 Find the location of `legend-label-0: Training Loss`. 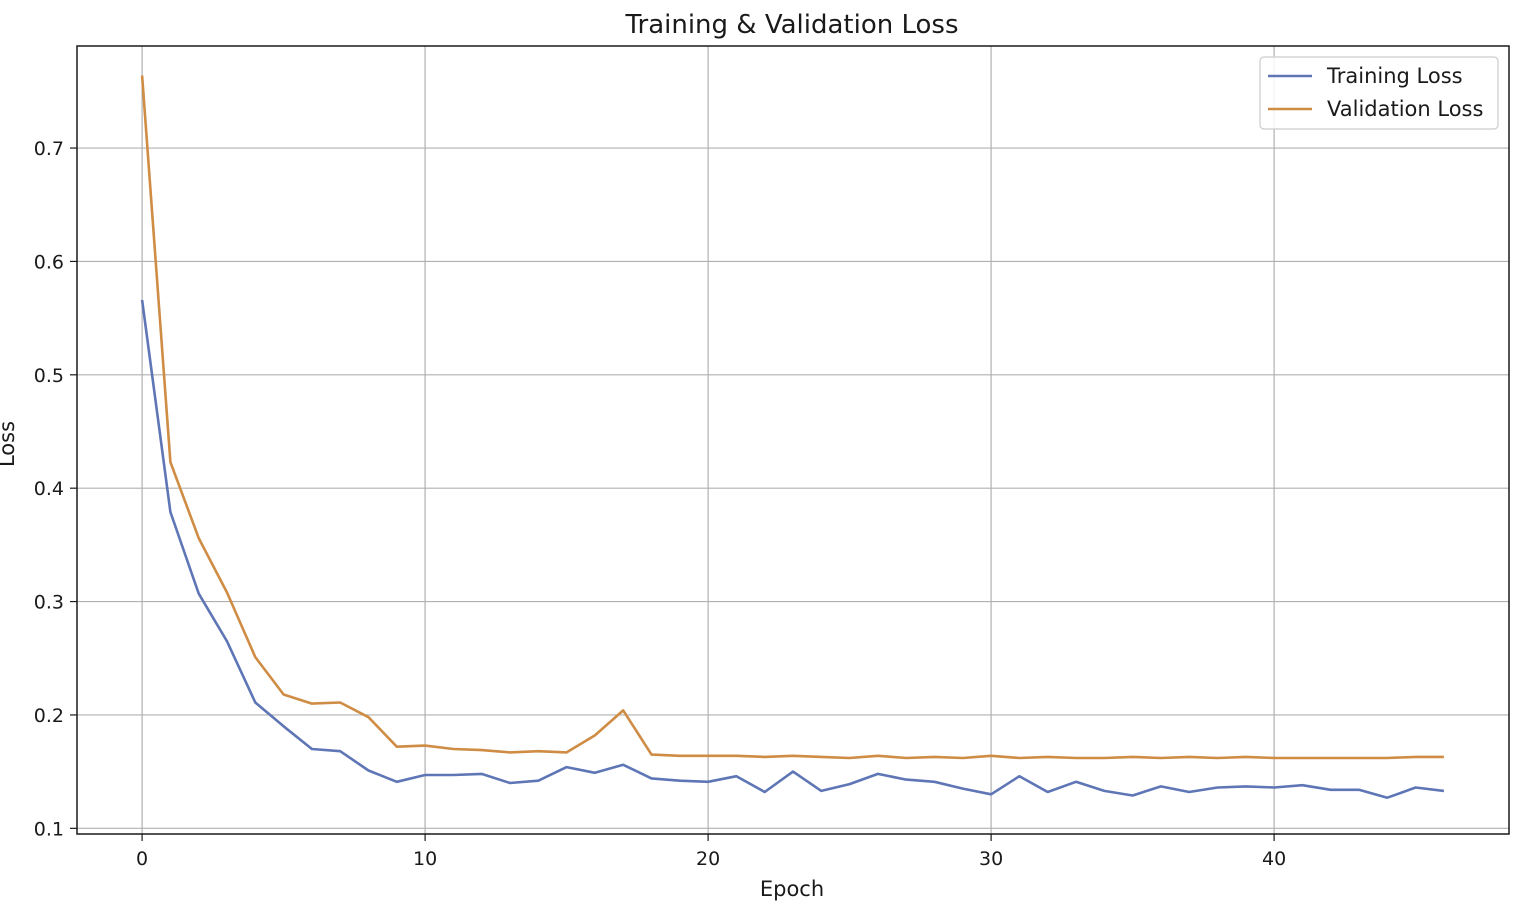

legend-label-0: Training Loss is located at coordinates (1394, 76).